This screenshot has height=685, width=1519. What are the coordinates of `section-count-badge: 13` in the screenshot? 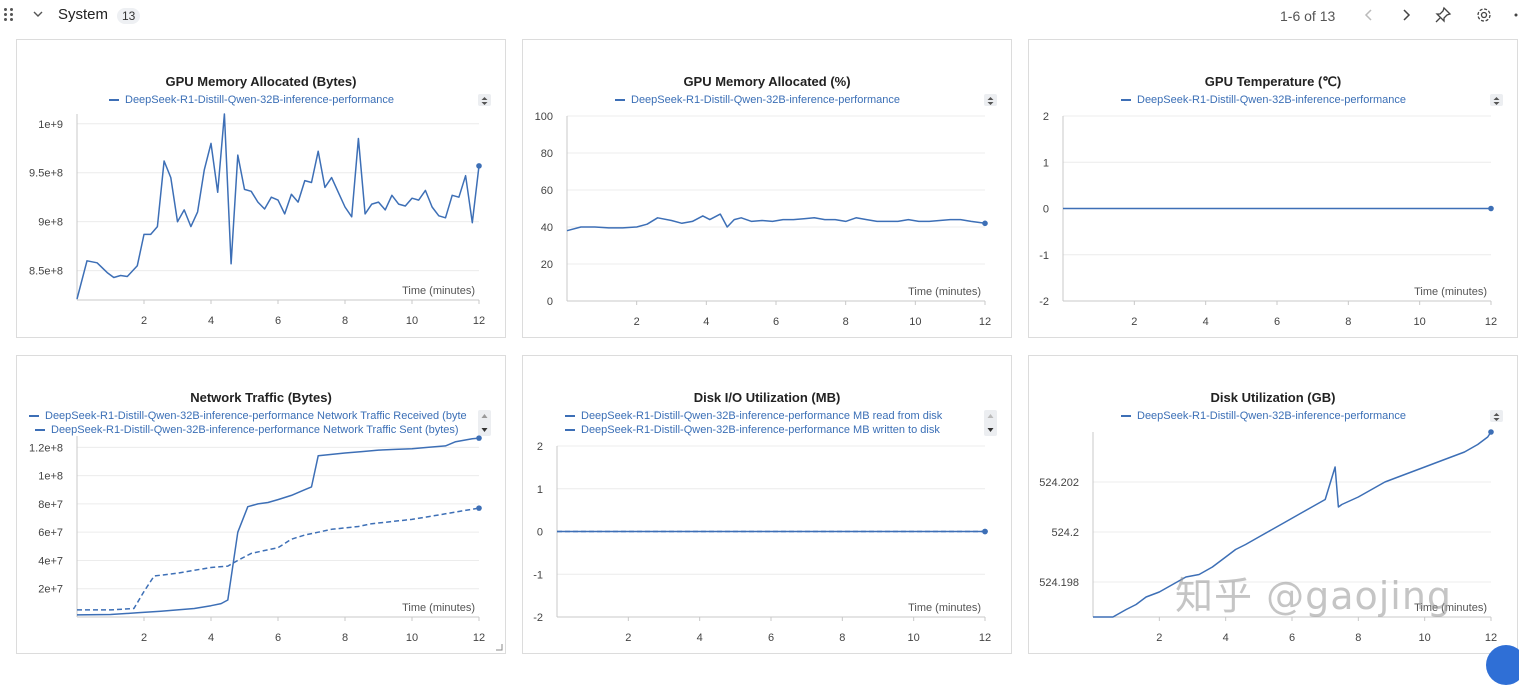 It's located at (129, 16).